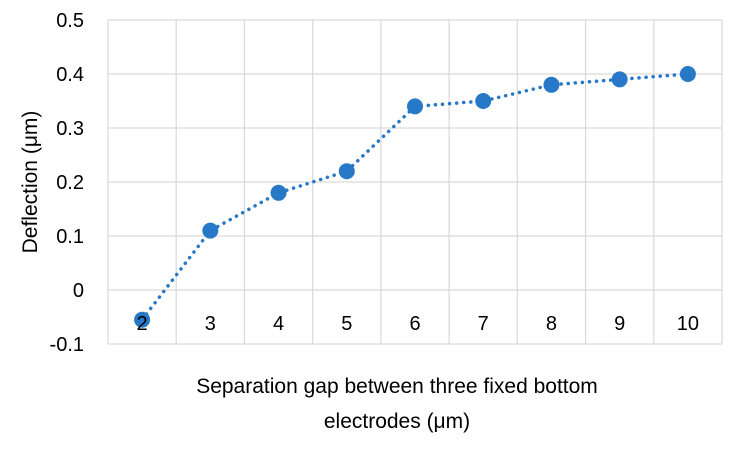 The height and width of the screenshot is (450, 744). Describe the element at coordinates (210, 324) in the screenshot. I see `x-tick-label: 3` at that location.